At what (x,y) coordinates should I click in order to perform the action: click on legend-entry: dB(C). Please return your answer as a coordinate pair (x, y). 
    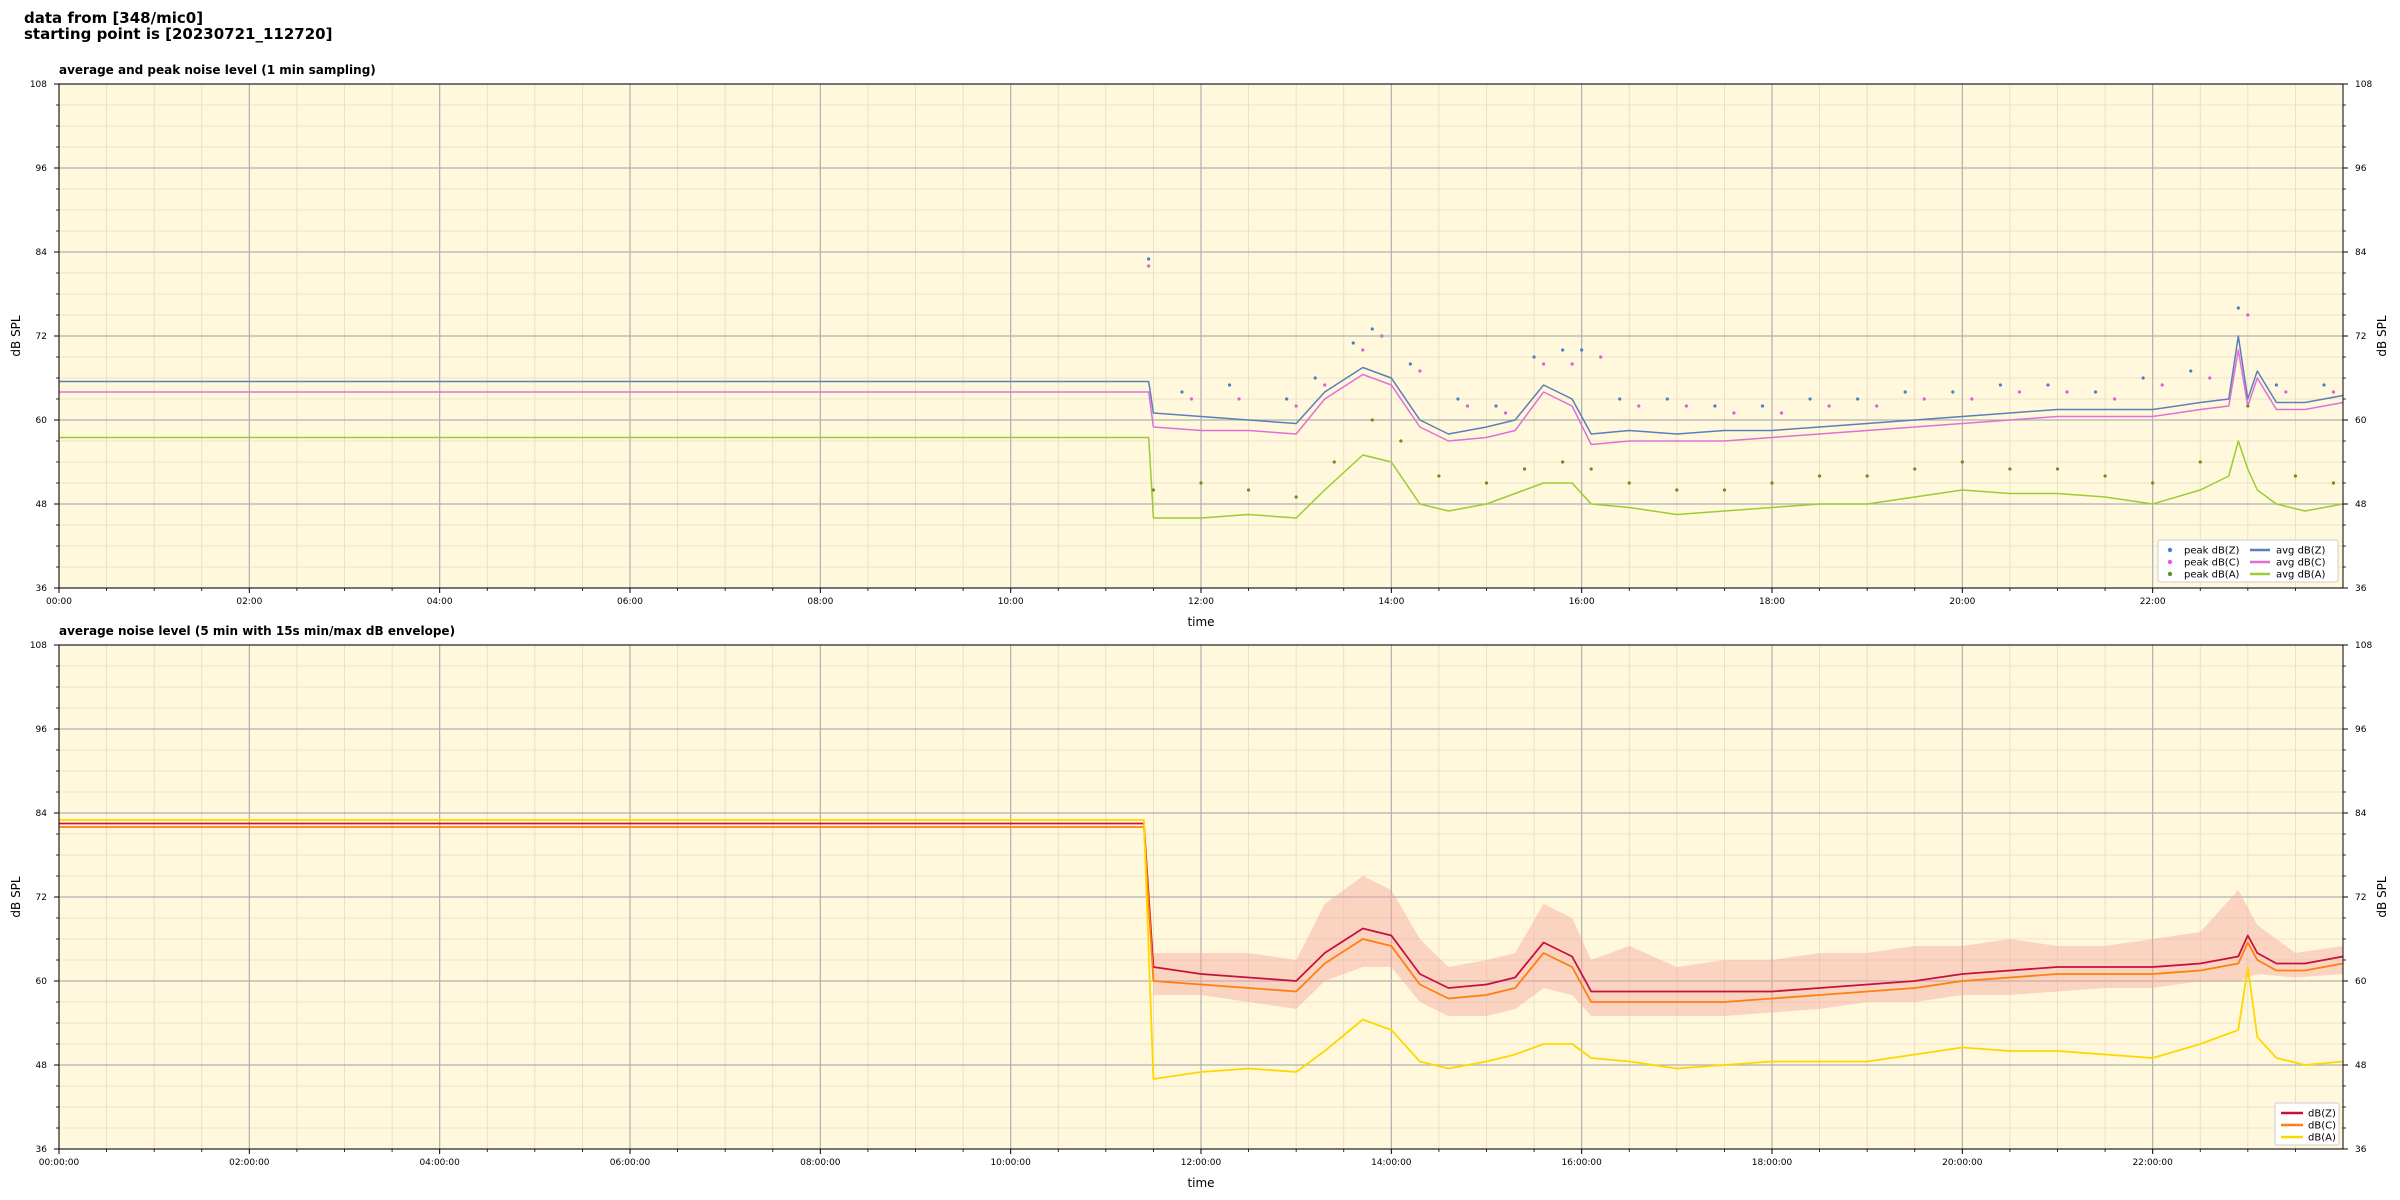
    Looking at the image, I should click on (2322, 1126).